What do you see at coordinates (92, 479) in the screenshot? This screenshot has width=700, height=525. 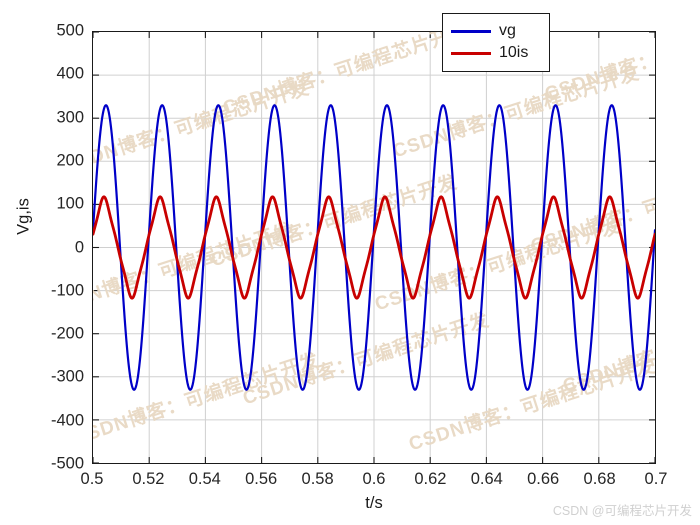 I see `x-tick-label: 0.5` at bounding box center [92, 479].